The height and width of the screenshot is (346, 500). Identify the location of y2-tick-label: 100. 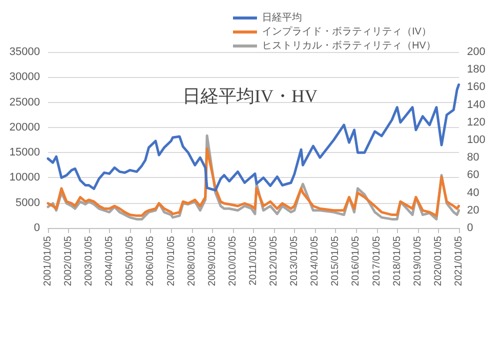
(476, 140).